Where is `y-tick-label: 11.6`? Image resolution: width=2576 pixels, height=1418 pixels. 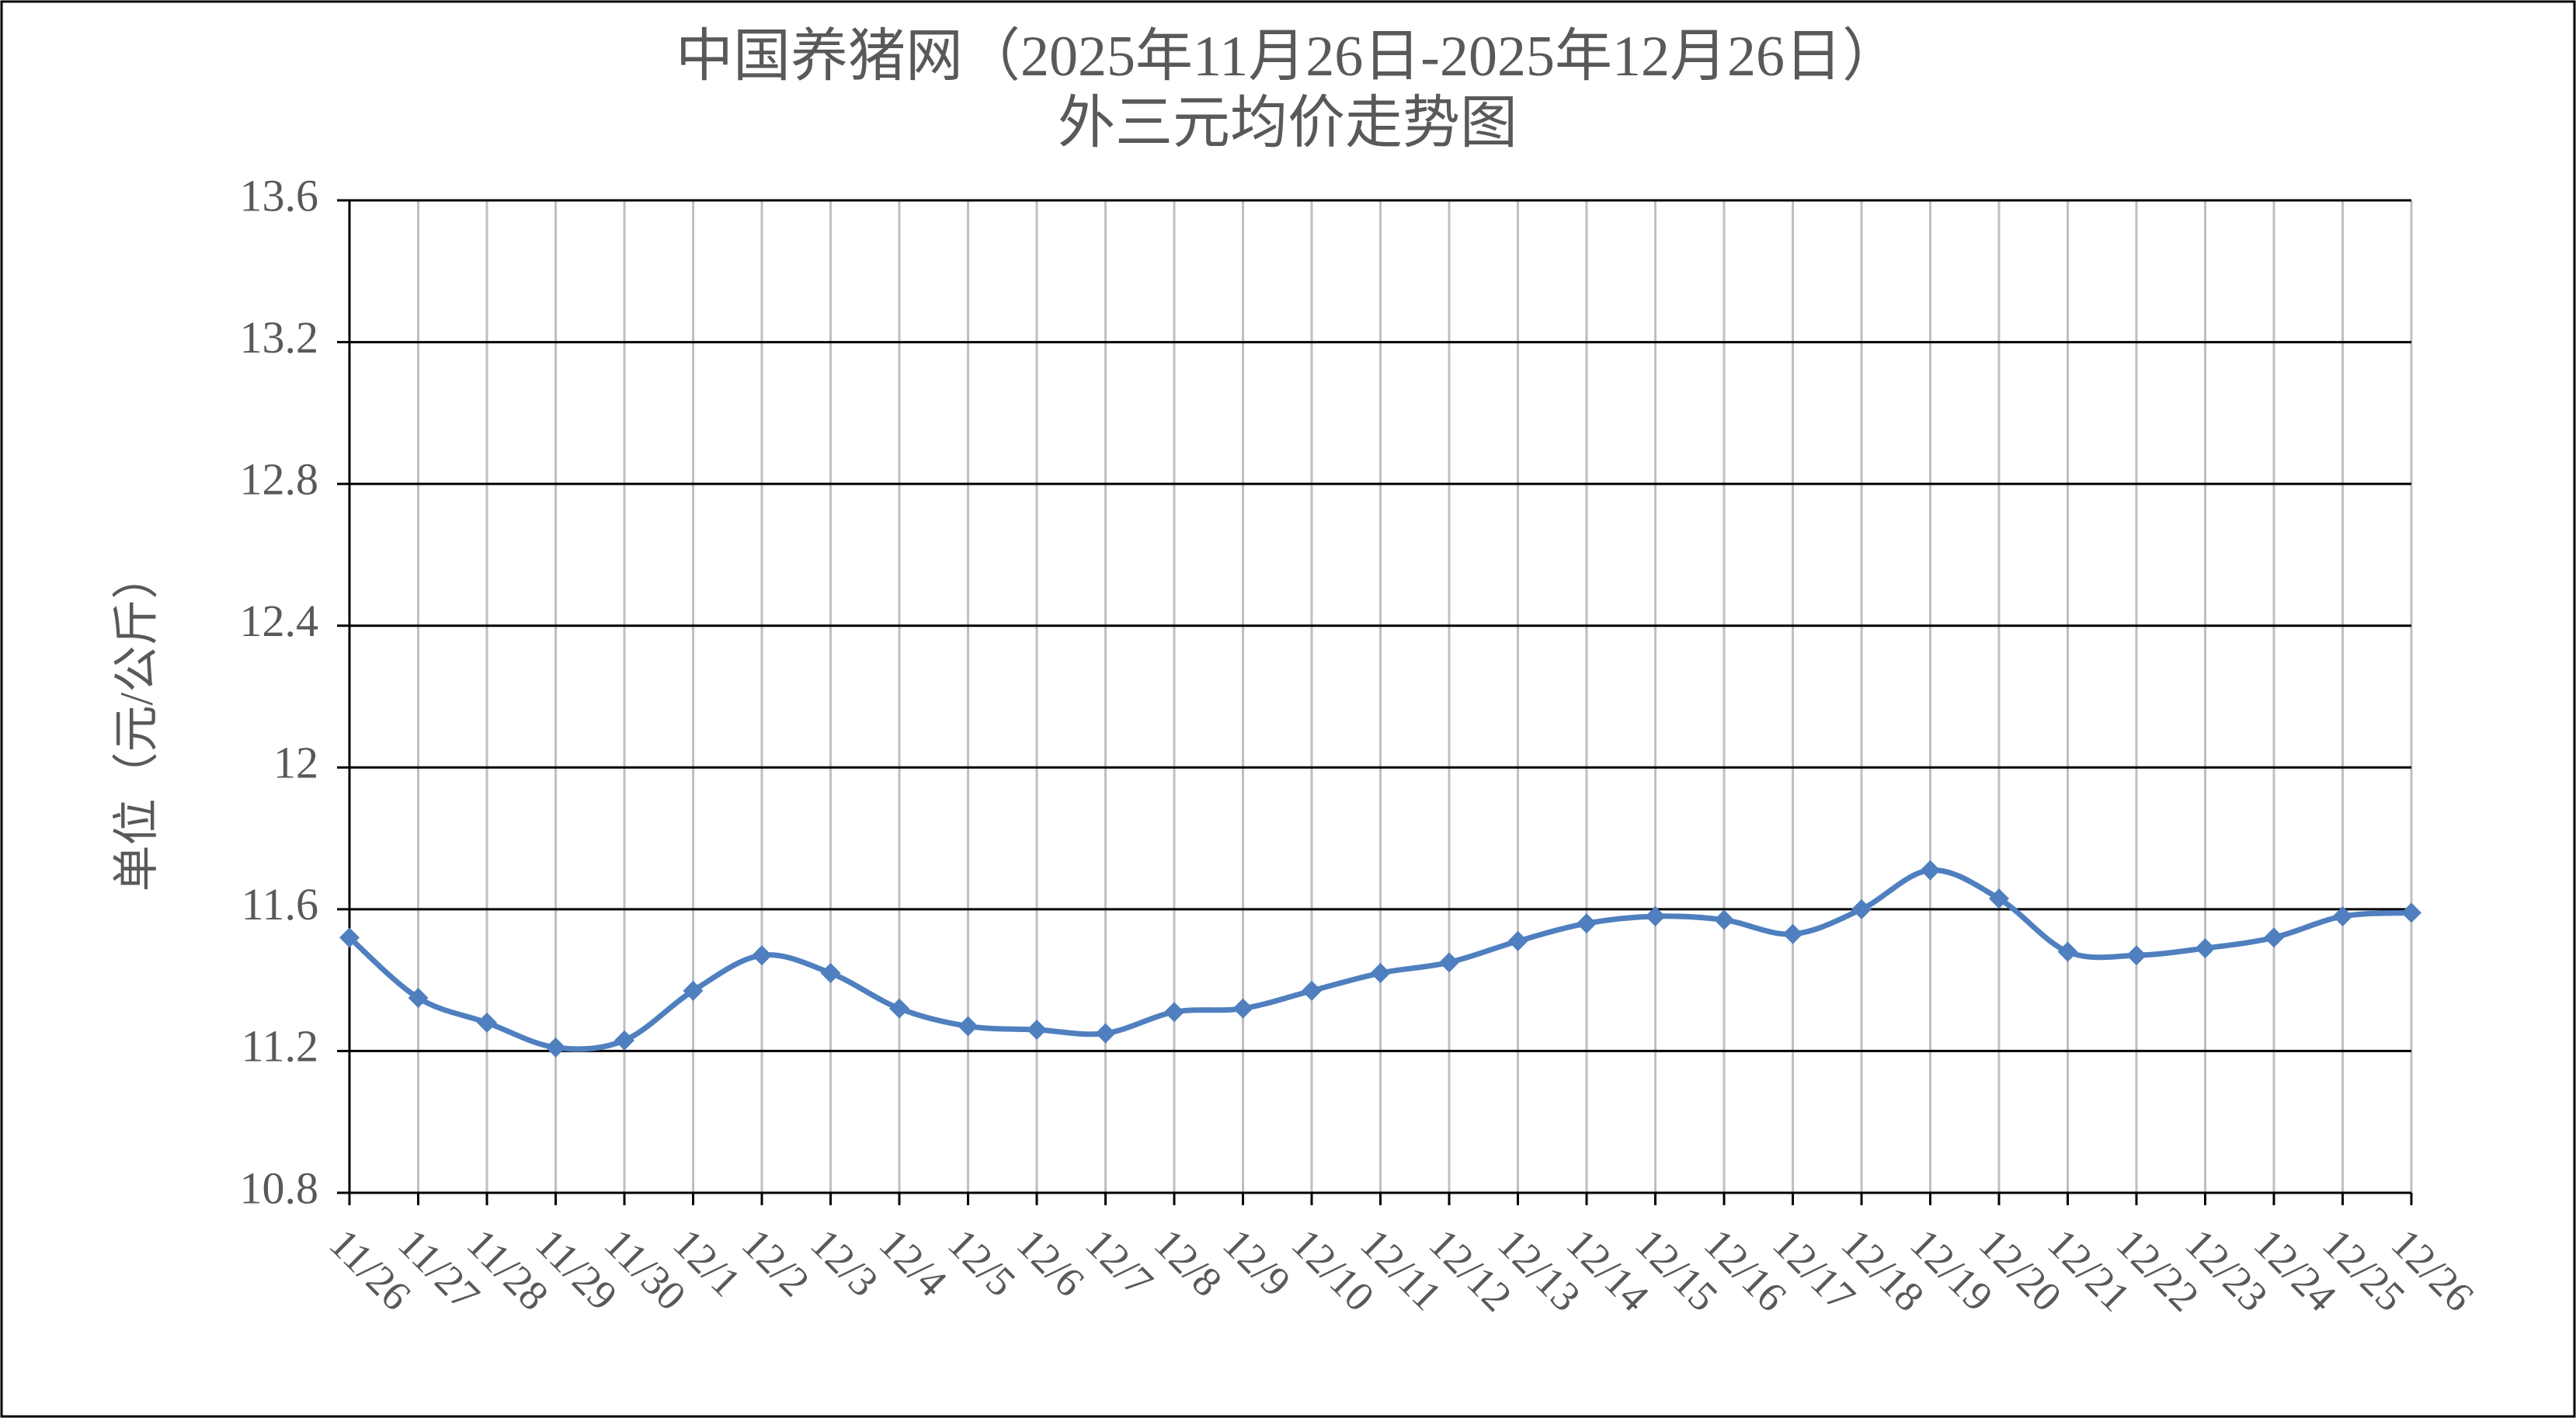 y-tick-label: 11.6 is located at coordinates (280, 904).